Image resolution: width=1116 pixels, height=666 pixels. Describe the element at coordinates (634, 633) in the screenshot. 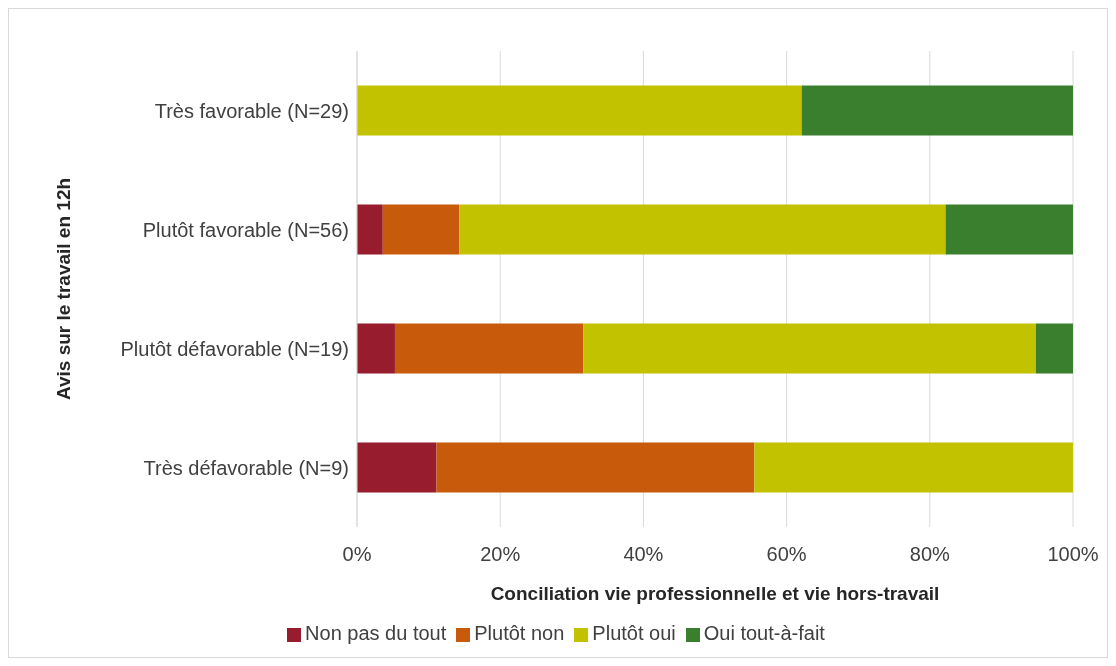

I see `legend-label: Plutôt oui` at that location.